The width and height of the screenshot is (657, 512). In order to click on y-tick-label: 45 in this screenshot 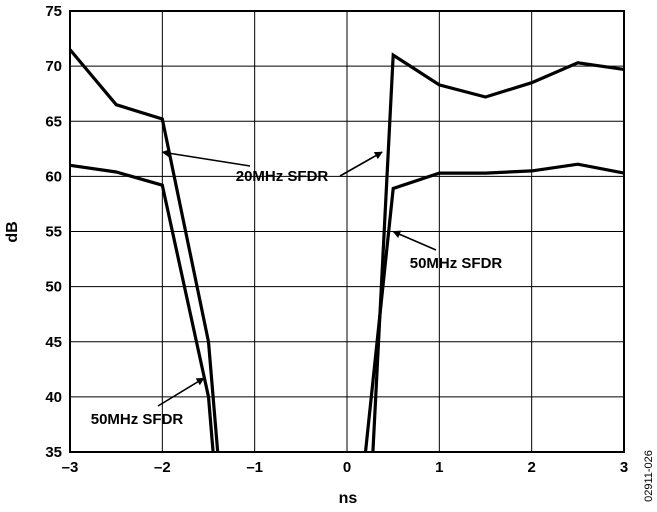, I will do `click(53, 342)`.